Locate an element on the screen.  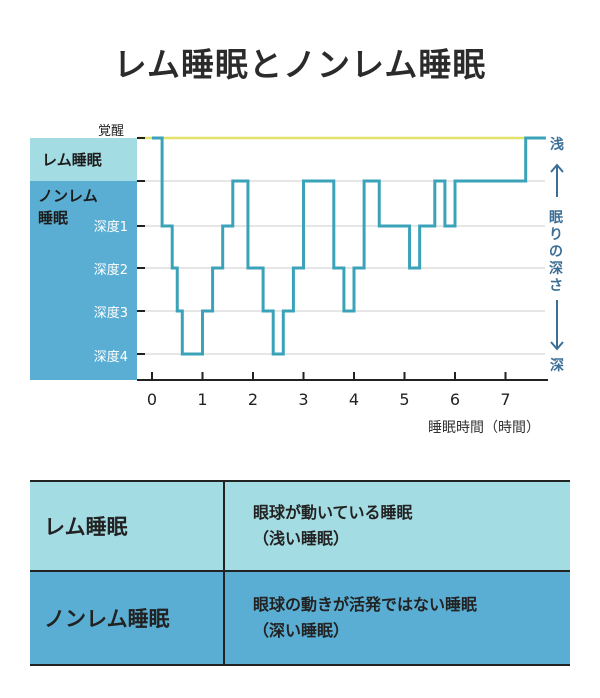
arrow-down-icon is located at coordinates (557, 346).